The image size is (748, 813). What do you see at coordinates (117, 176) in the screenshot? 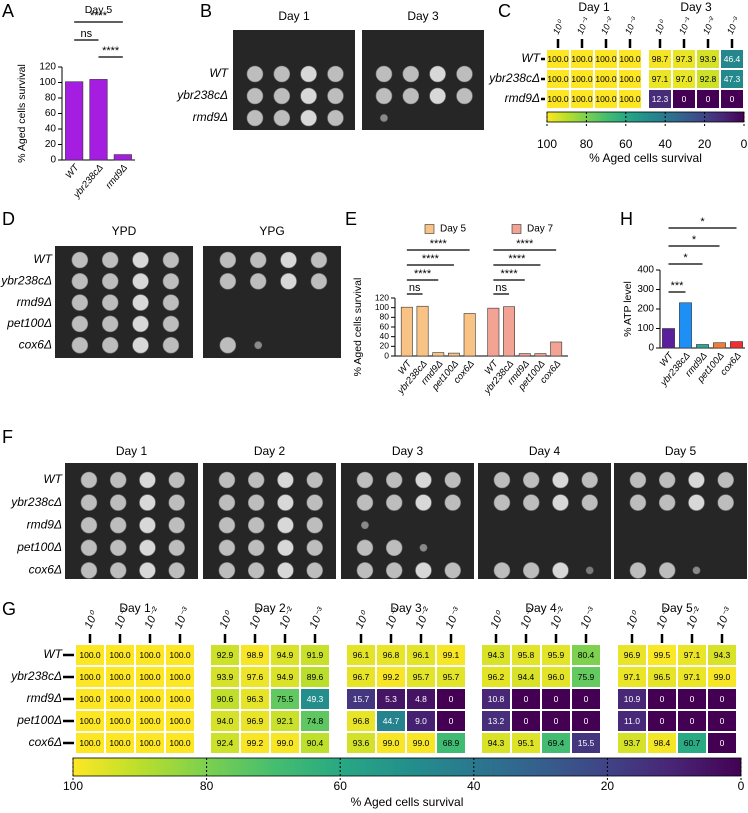
I see `x-tick-label: rmd9Δ` at bounding box center [117, 176].